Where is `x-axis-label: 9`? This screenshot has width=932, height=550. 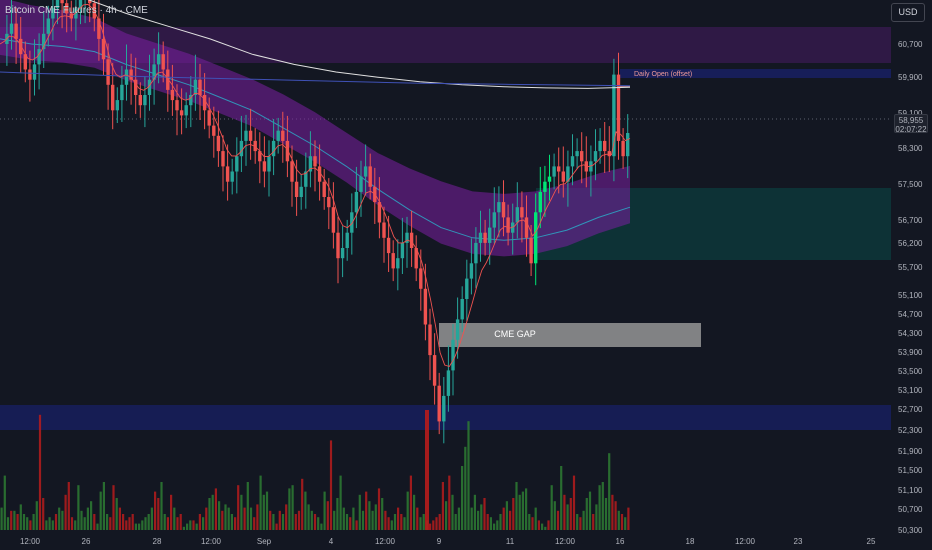
x-axis-label: 9 is located at coordinates (439, 541).